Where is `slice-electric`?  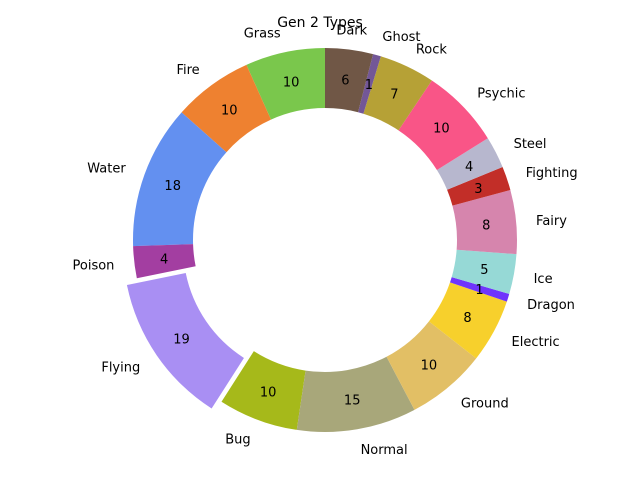 slice-electric is located at coordinates (467, 320).